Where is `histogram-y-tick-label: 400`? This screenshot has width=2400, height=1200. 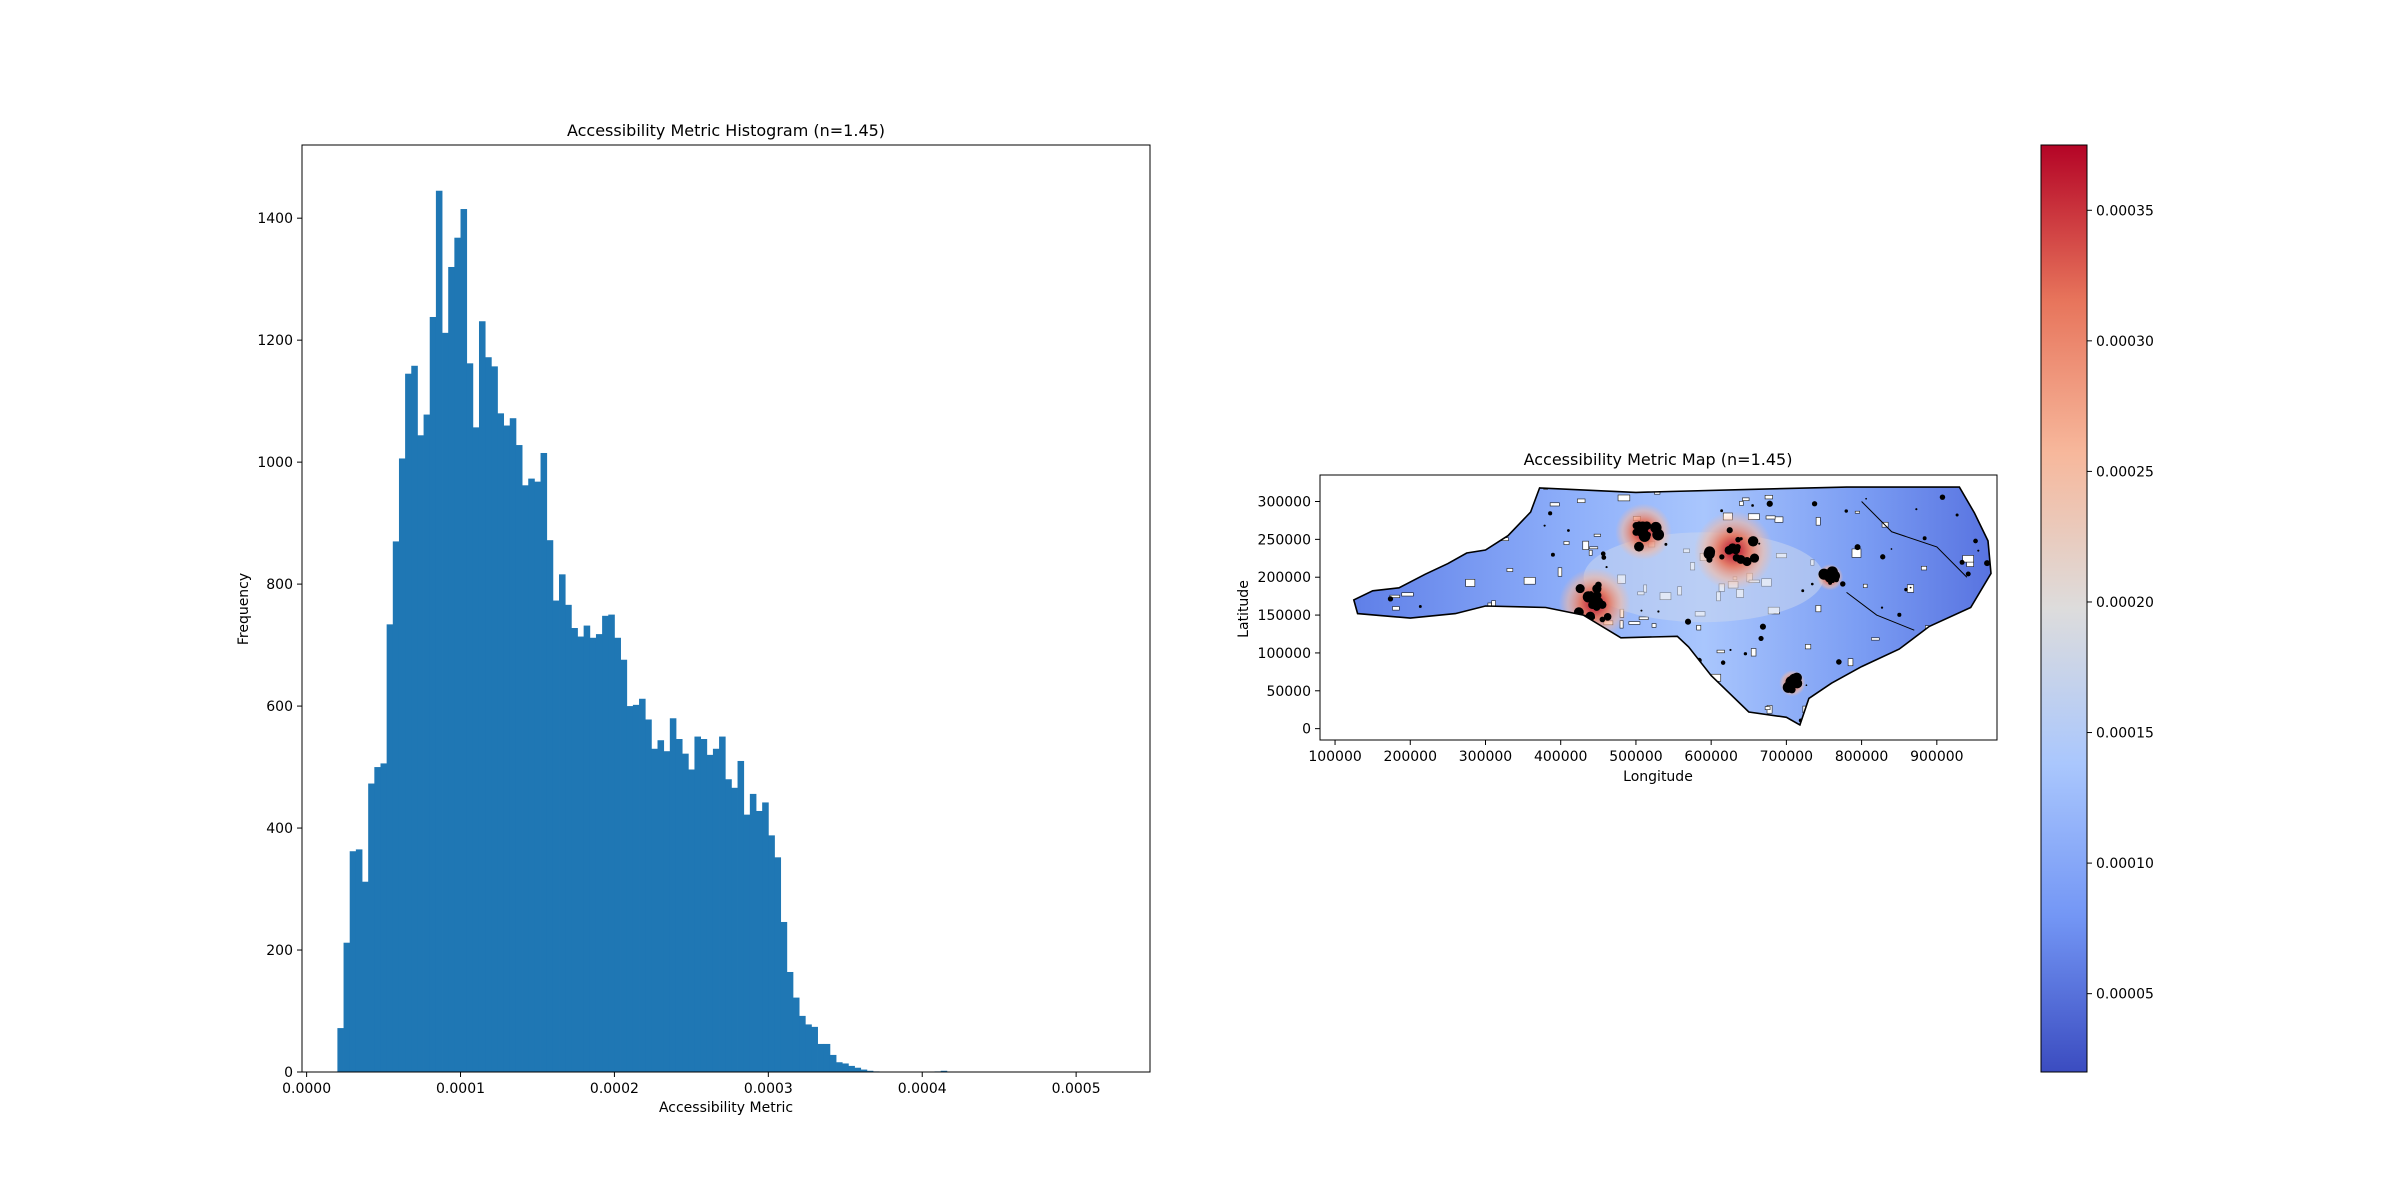
histogram-y-tick-label: 400 is located at coordinates (279, 829).